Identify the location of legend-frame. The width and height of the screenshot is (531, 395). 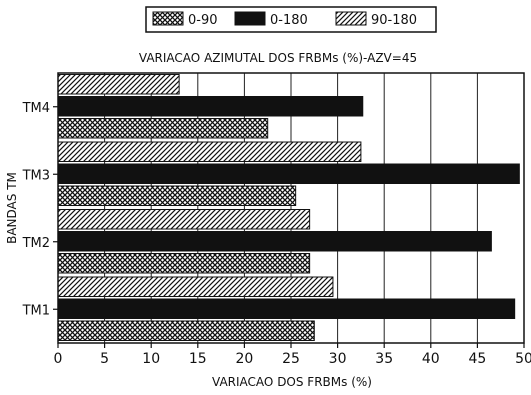
(291, 19).